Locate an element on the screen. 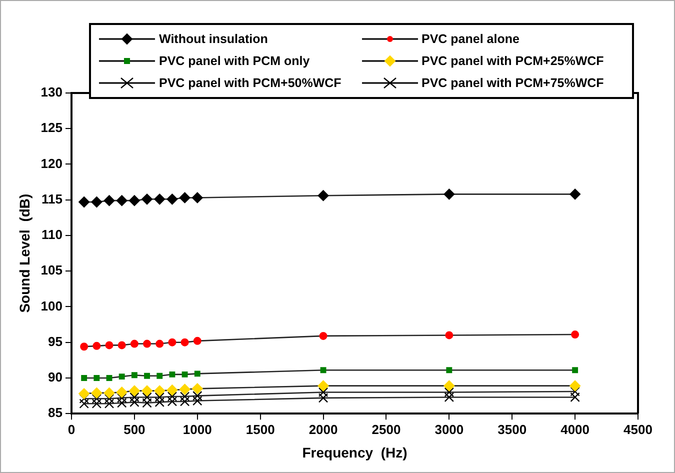 Image resolution: width=675 pixels, height=473 pixels. y-tick-label: 100 is located at coordinates (51, 306).